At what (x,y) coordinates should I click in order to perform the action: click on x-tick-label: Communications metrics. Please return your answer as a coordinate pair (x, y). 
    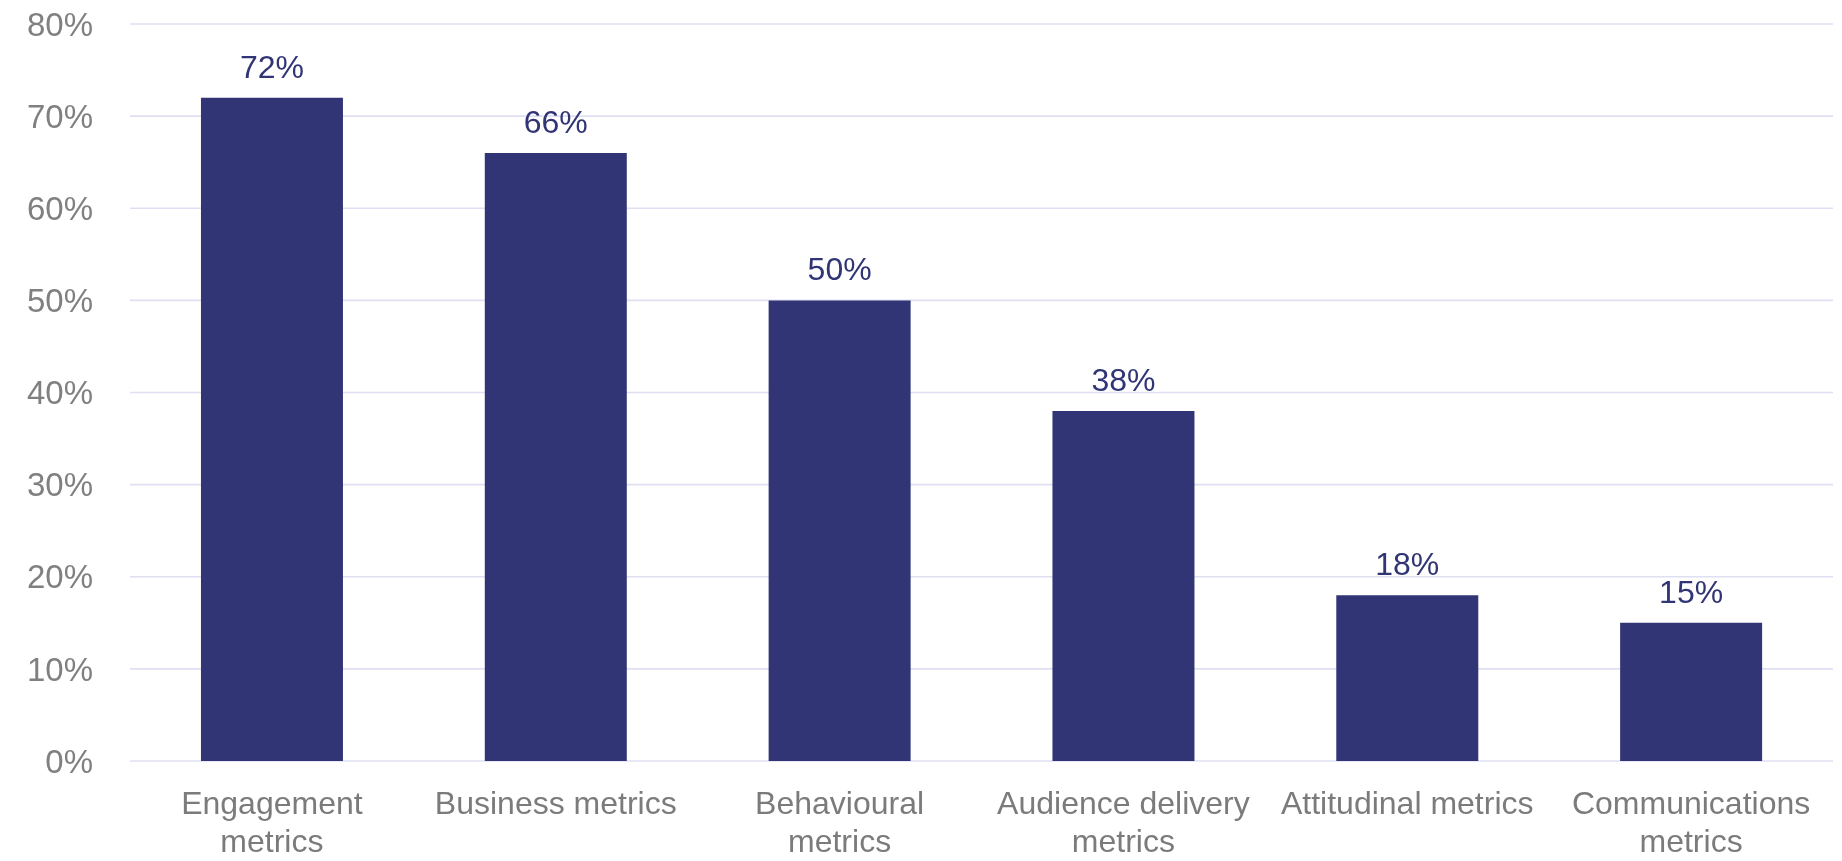
    Looking at the image, I should click on (1691, 822).